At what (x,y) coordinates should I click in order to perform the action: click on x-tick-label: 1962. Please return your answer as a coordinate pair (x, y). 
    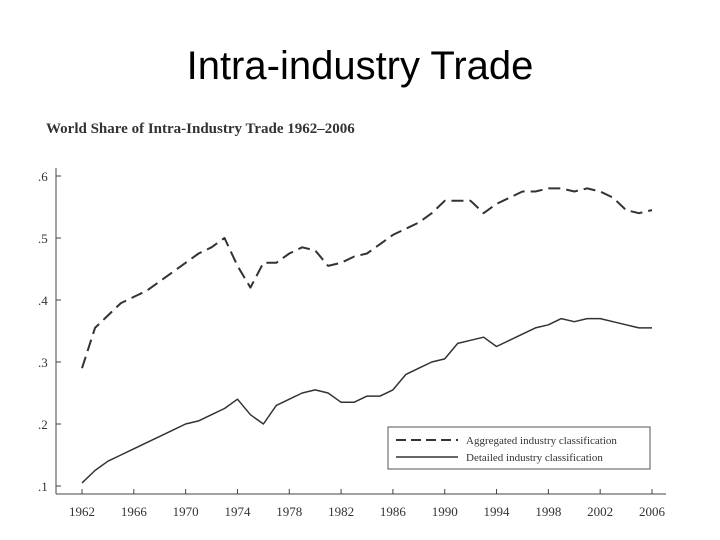
    Looking at the image, I should click on (82, 511).